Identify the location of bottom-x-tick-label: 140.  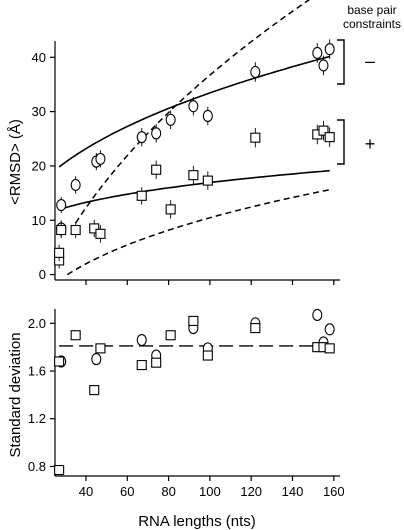
(293, 491).